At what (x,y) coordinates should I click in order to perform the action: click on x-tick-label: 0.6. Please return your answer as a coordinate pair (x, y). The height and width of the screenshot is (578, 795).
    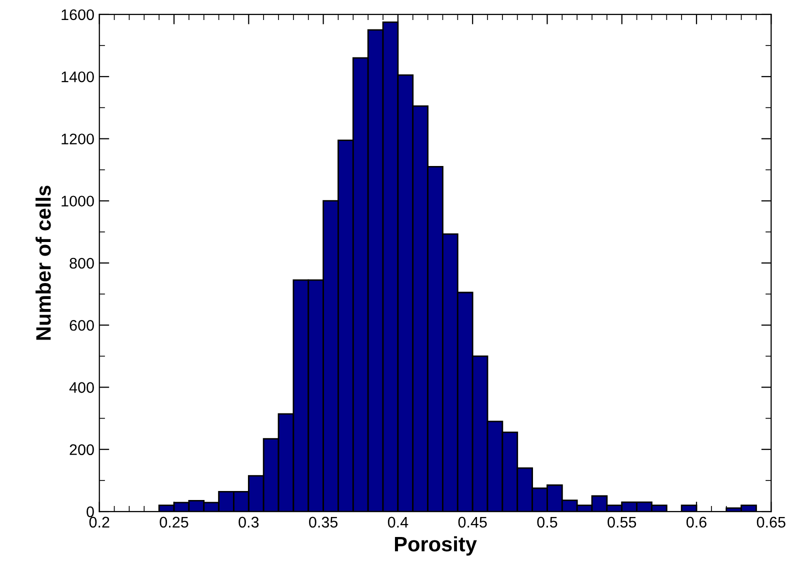
    Looking at the image, I should click on (696, 522).